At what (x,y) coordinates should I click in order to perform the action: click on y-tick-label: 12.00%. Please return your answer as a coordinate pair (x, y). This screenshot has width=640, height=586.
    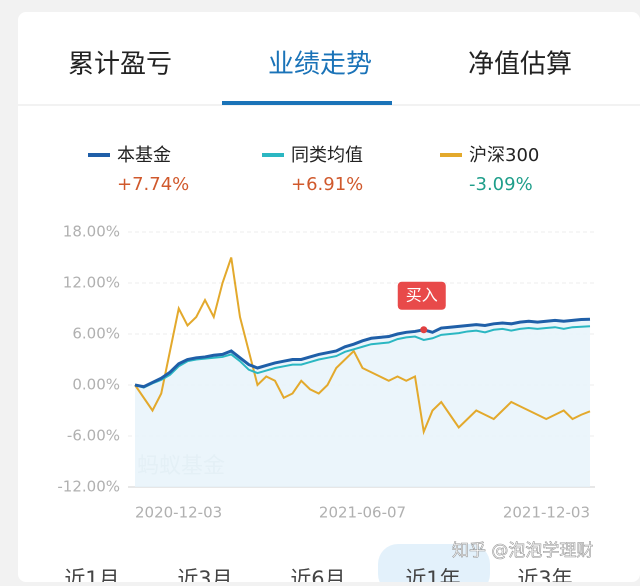
    Looking at the image, I should click on (91, 283).